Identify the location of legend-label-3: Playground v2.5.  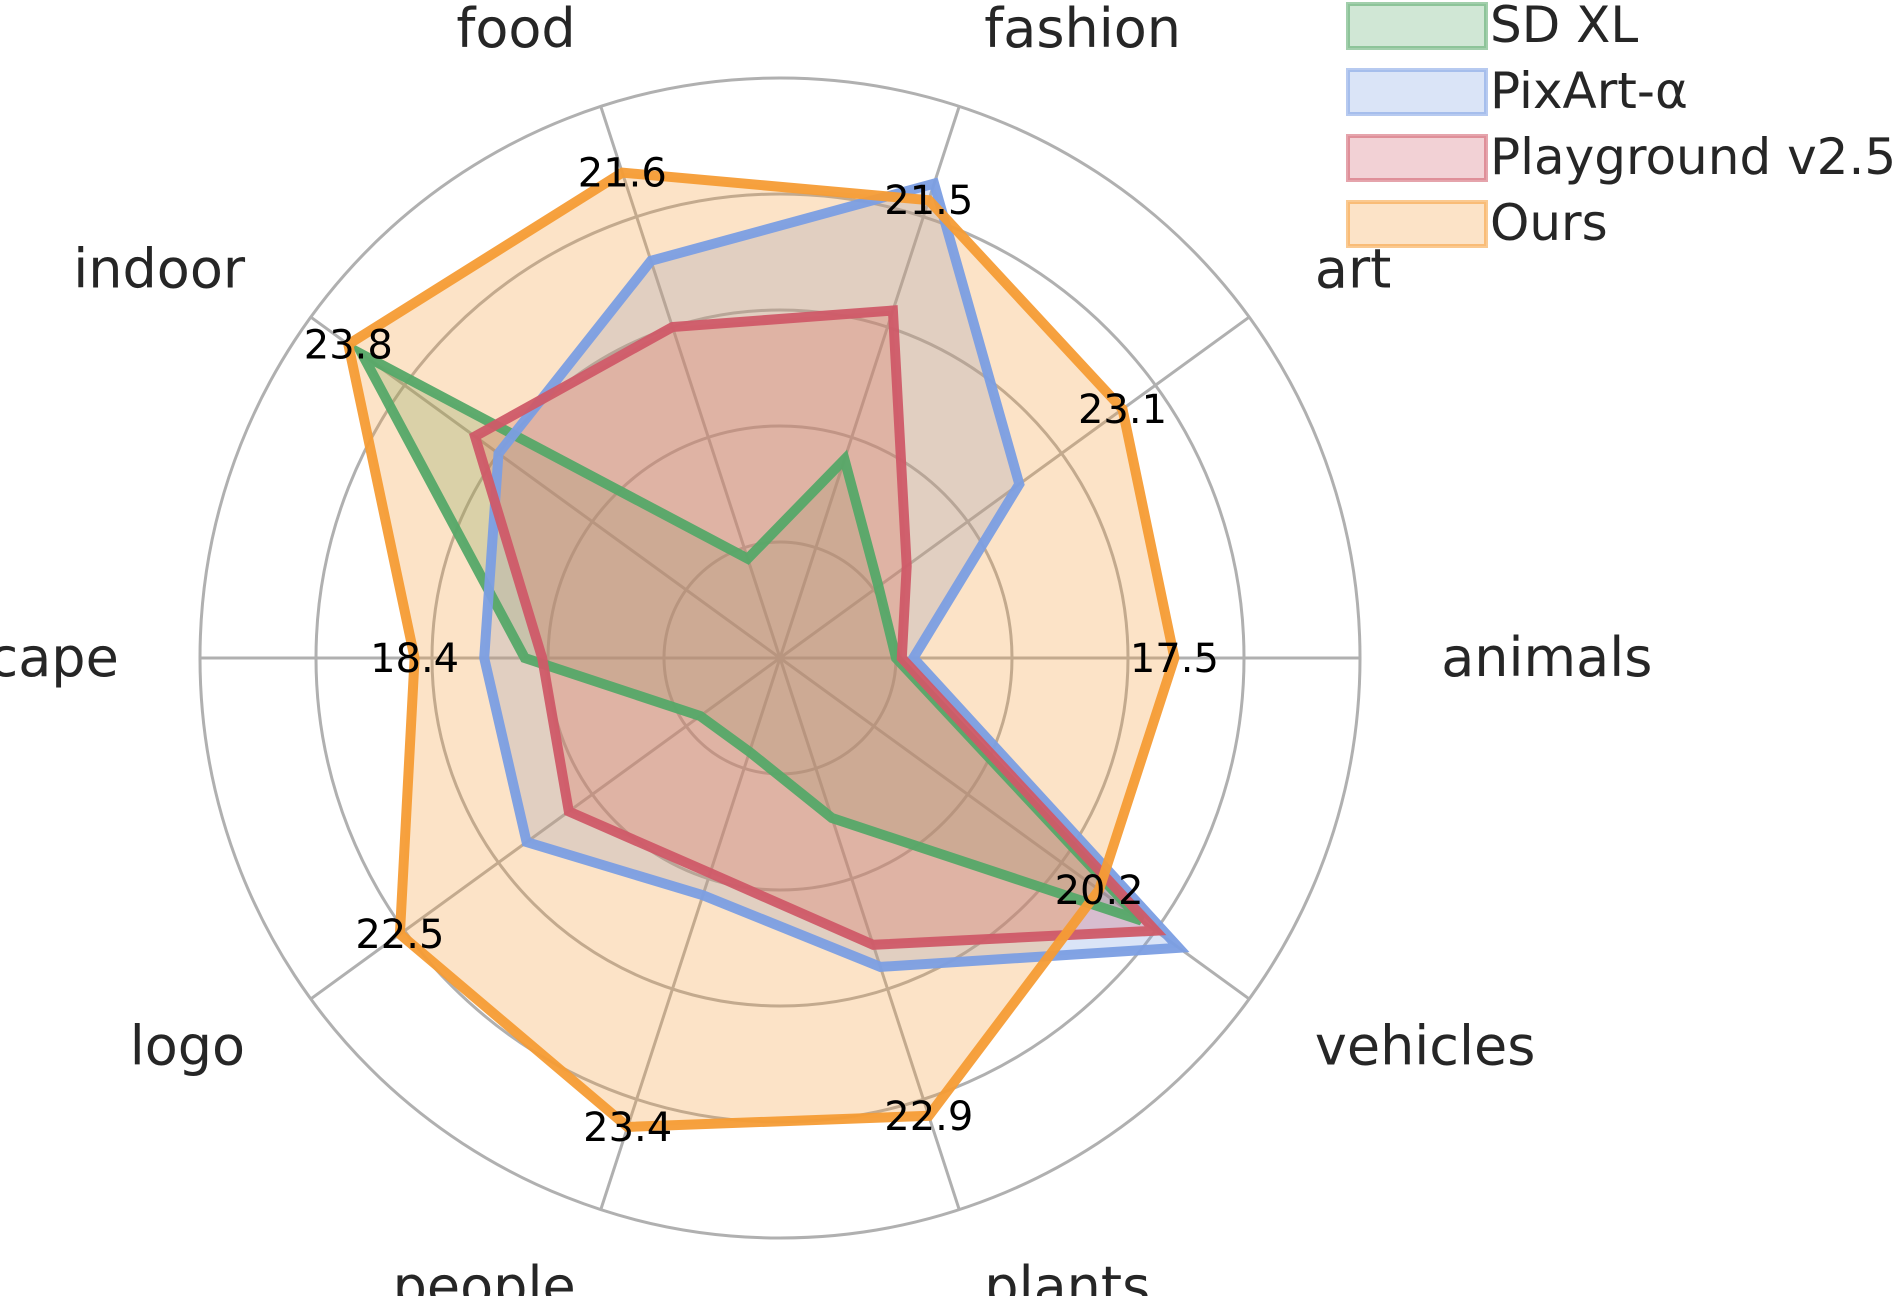
(1693, 157).